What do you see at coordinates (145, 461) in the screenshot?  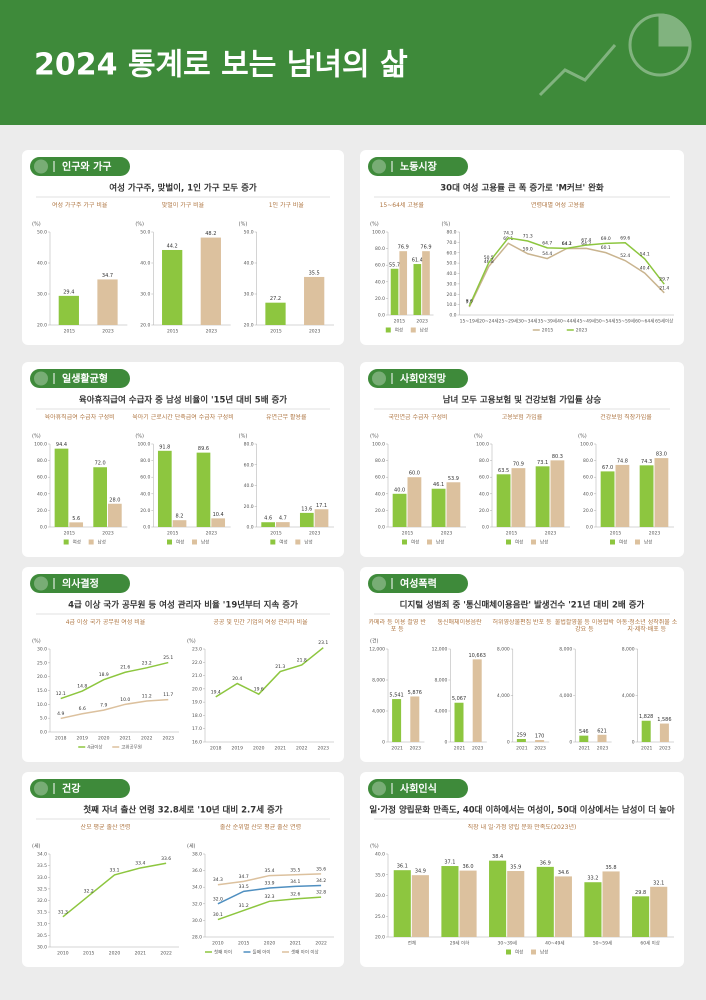 I see `y-tick-label: 80.0` at bounding box center [145, 461].